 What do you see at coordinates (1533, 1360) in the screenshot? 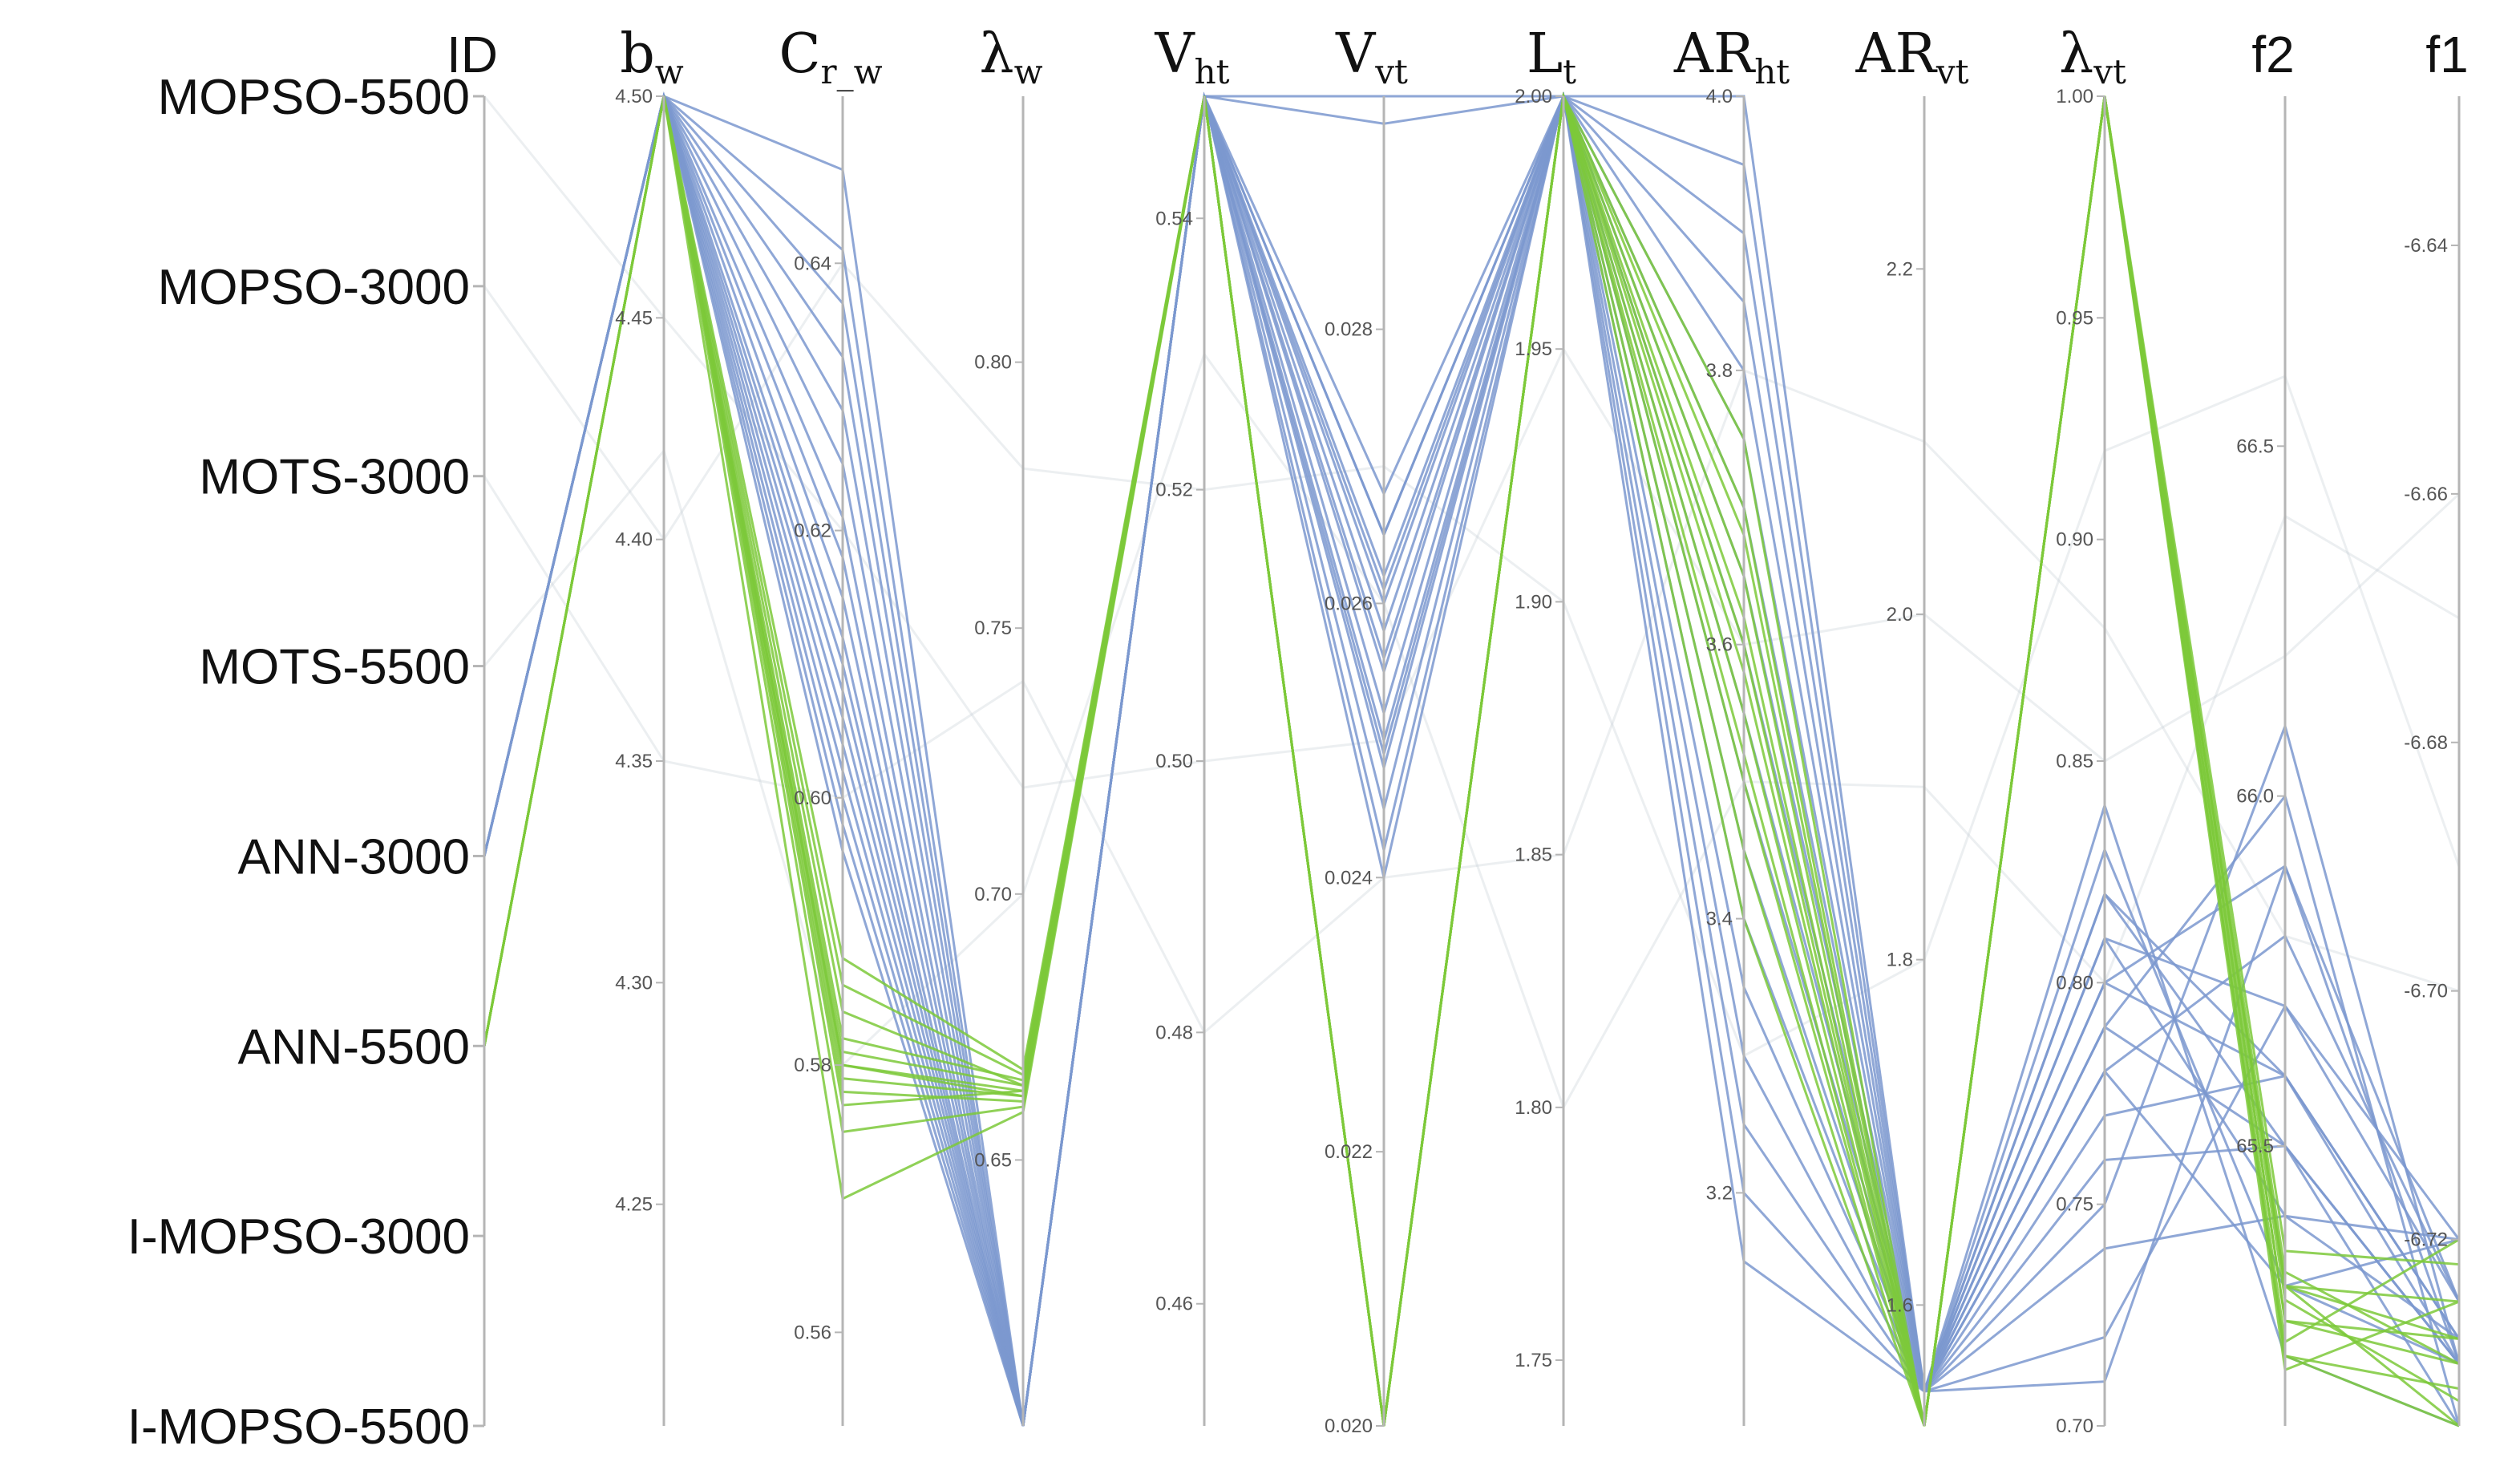
I see `tick-label: 1.75` at bounding box center [1533, 1360].